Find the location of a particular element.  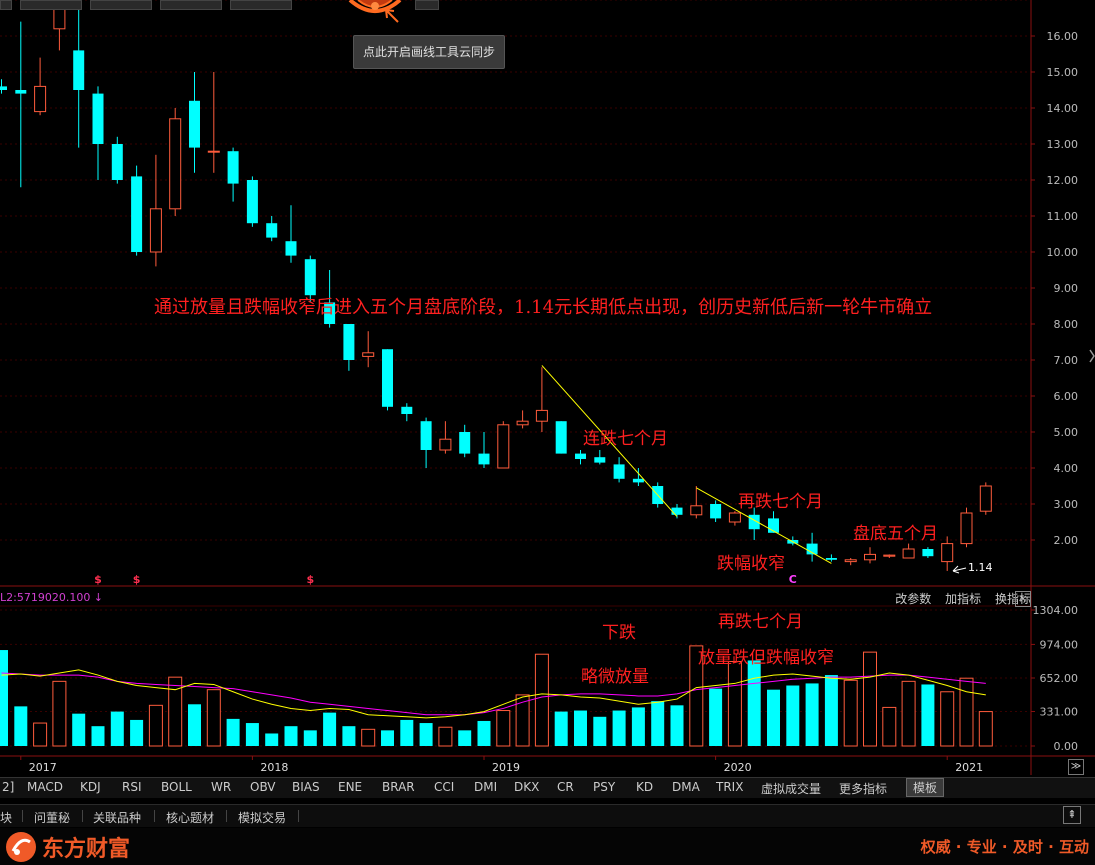

volume-tick-label: 331.00 is located at coordinates (1059, 711).